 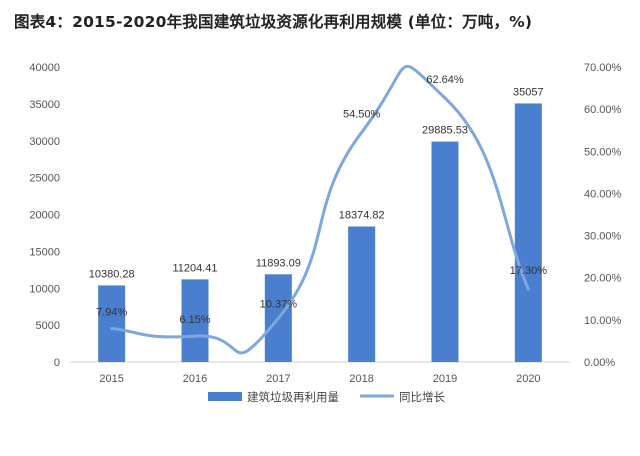 I want to click on bar-value-label: 18374.82, so click(x=362, y=215).